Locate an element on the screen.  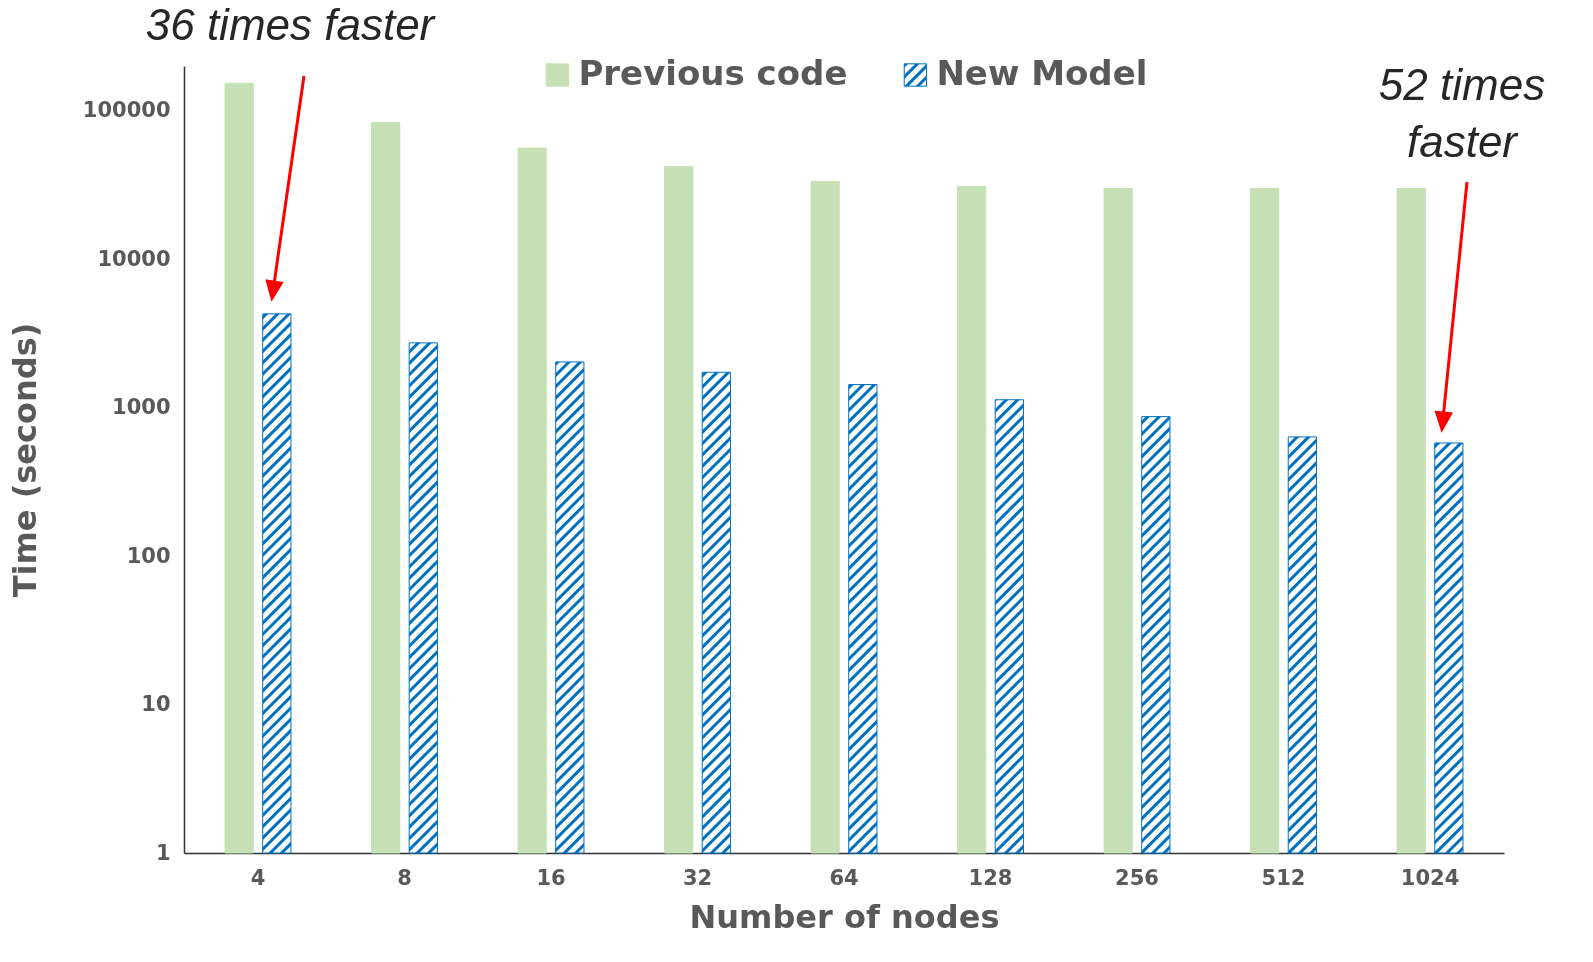
x-tick-label: 4 is located at coordinates (258, 877).